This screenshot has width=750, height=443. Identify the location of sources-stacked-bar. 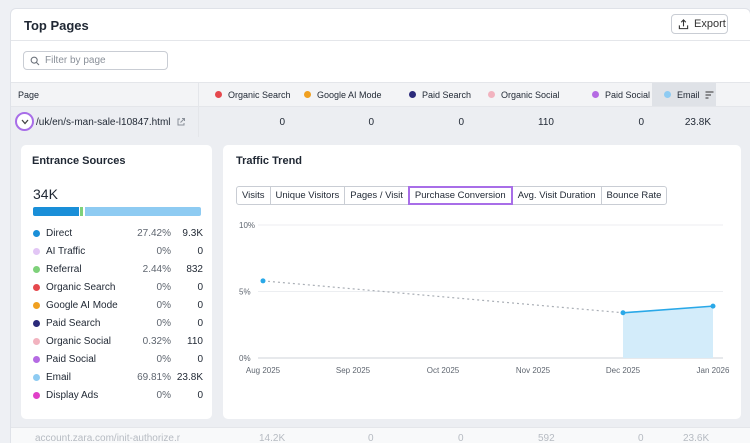
(117, 211).